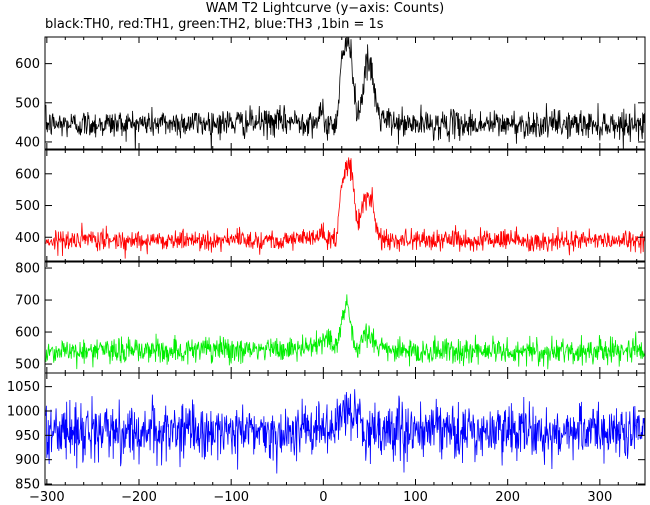 Image resolution: width=650 pixels, height=505 pixels. What do you see at coordinates (139, 497) in the screenshot?
I see `x-tick-label: −200` at bounding box center [139, 497].